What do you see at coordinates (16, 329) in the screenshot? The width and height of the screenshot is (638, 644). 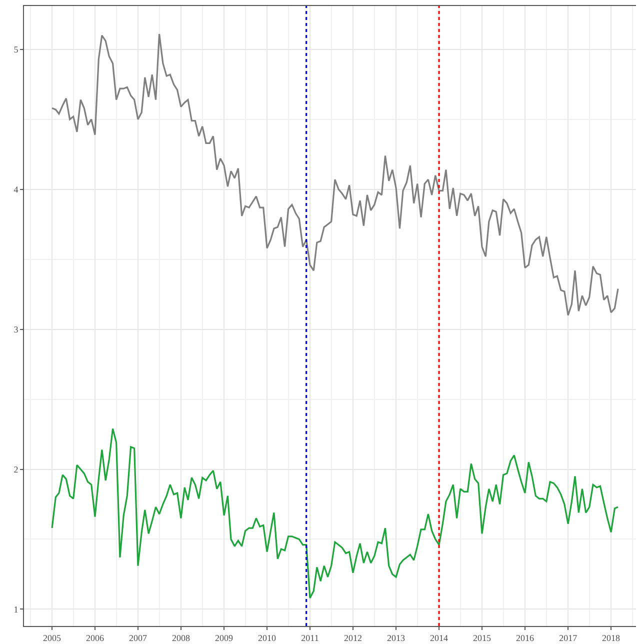 I see `y-tick-label: 3` at bounding box center [16, 329].